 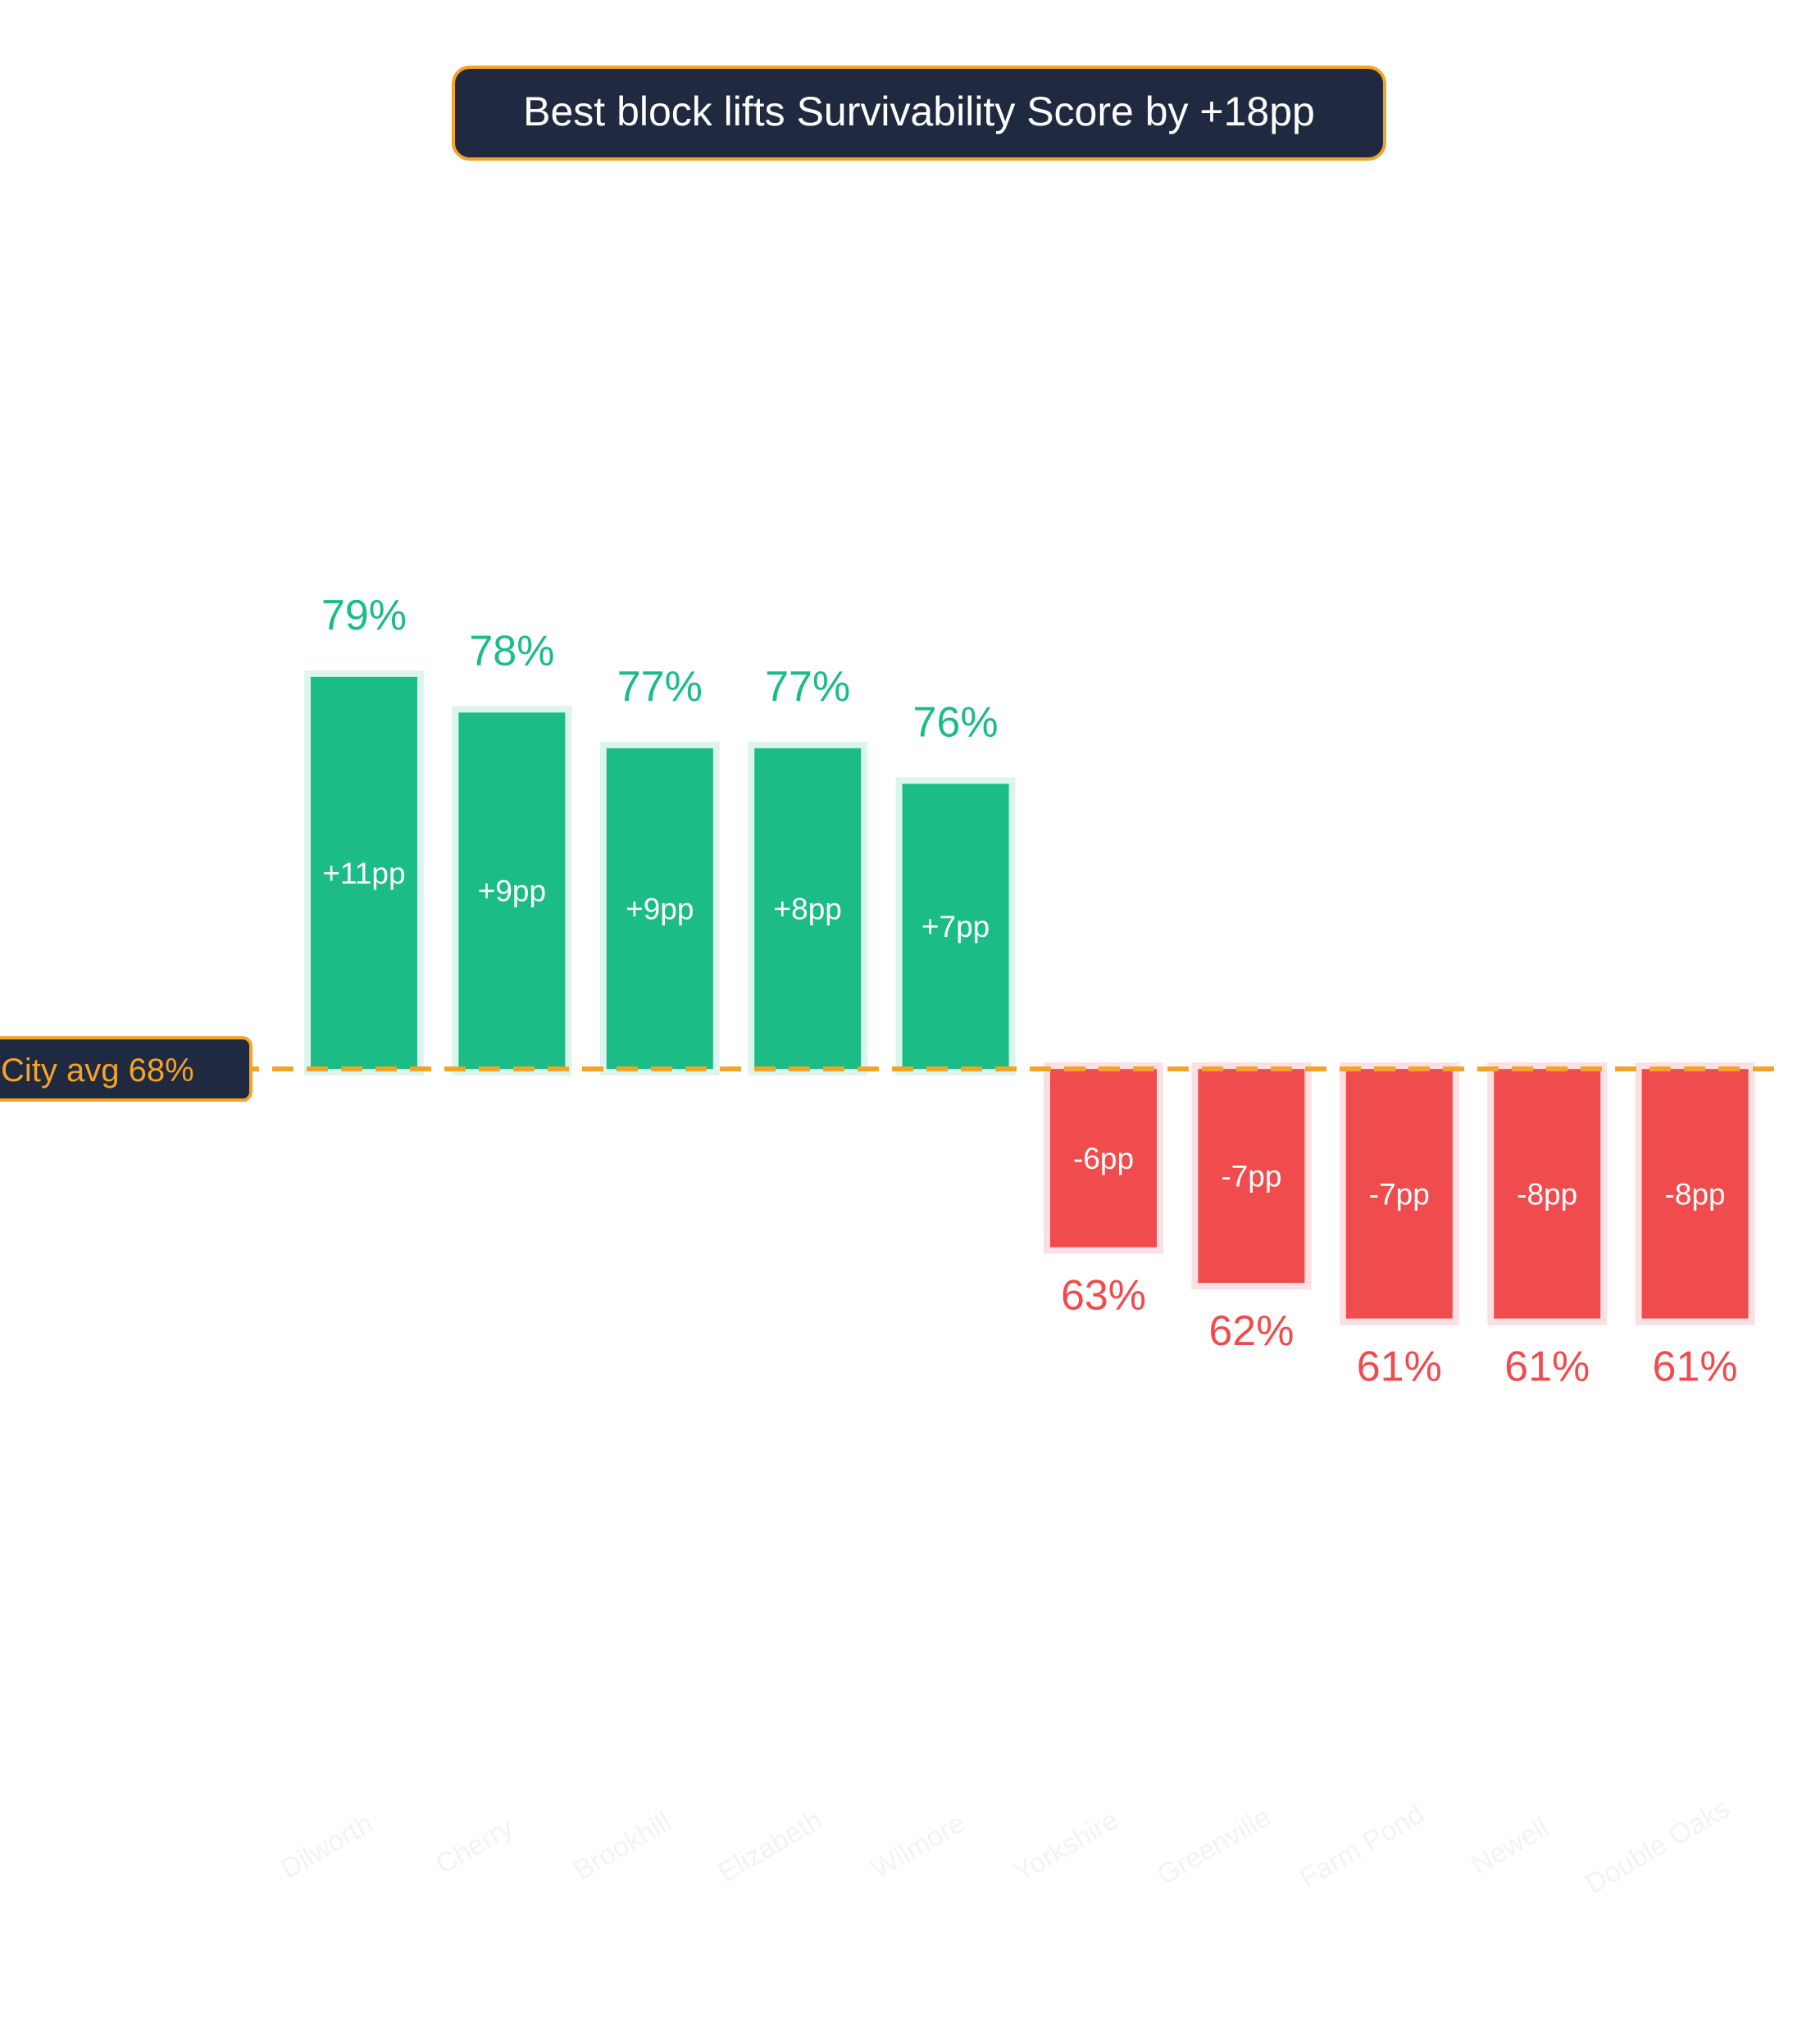 I want to click on chart-title-box, so click(x=919, y=113).